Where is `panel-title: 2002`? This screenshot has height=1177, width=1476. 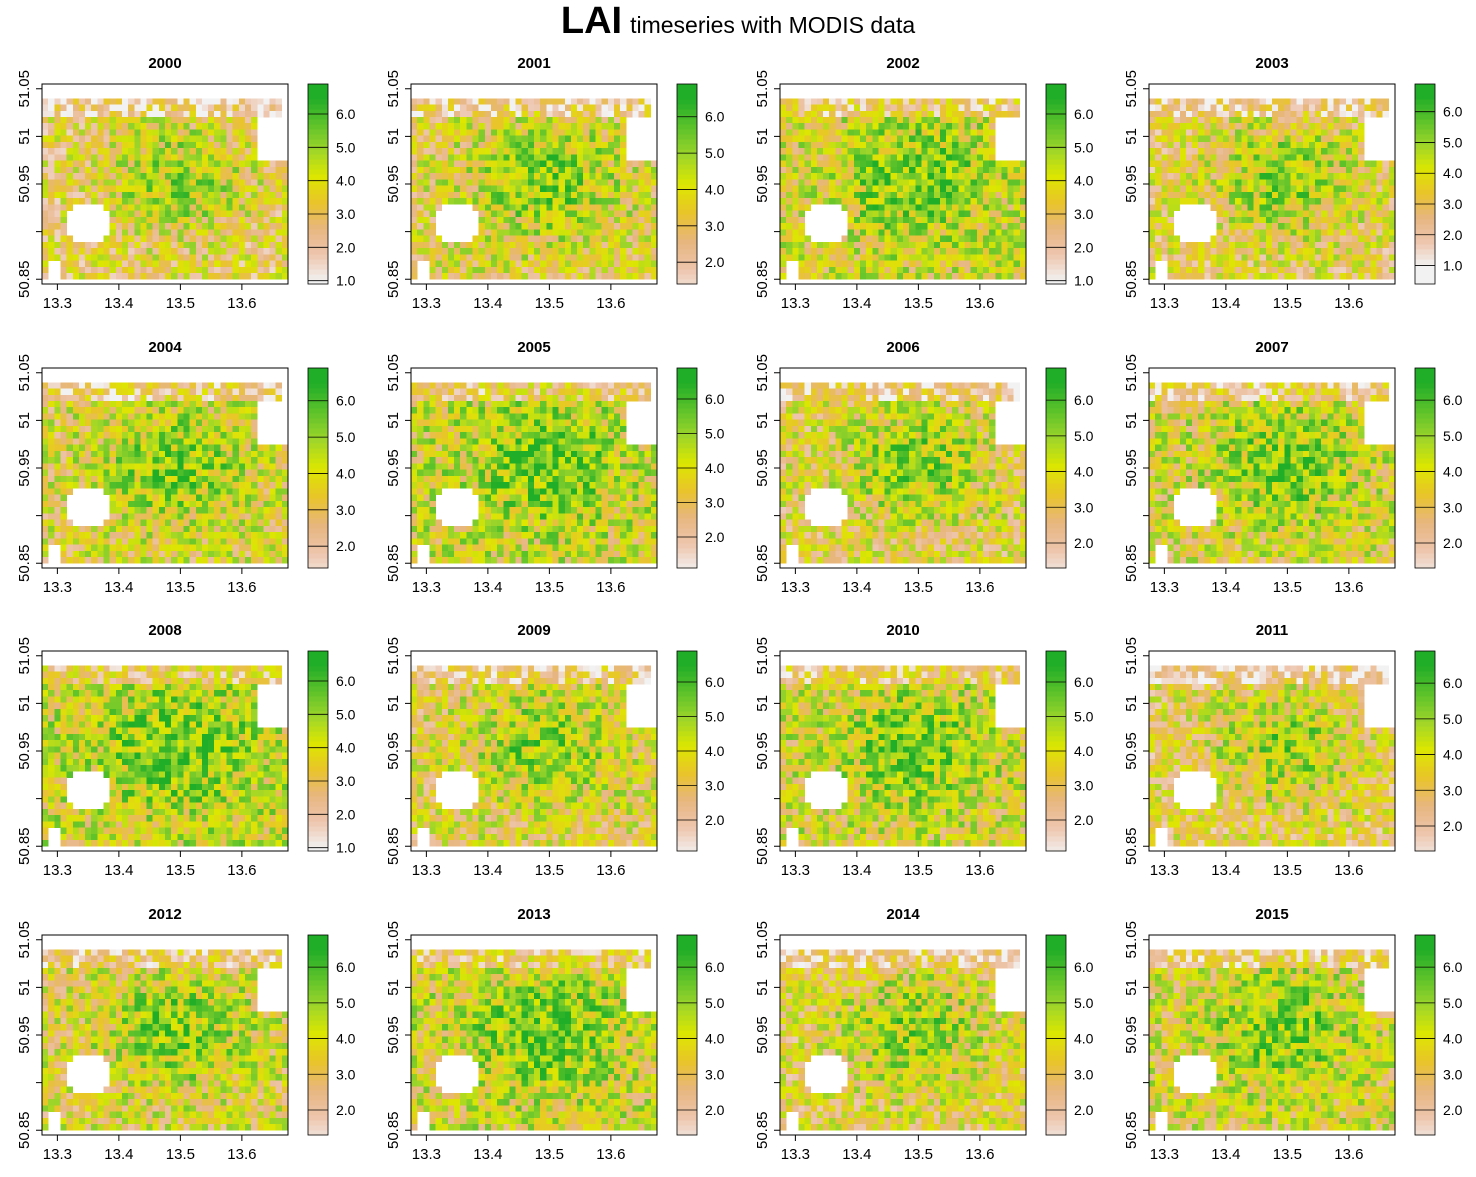 panel-title: 2002 is located at coordinates (902, 63).